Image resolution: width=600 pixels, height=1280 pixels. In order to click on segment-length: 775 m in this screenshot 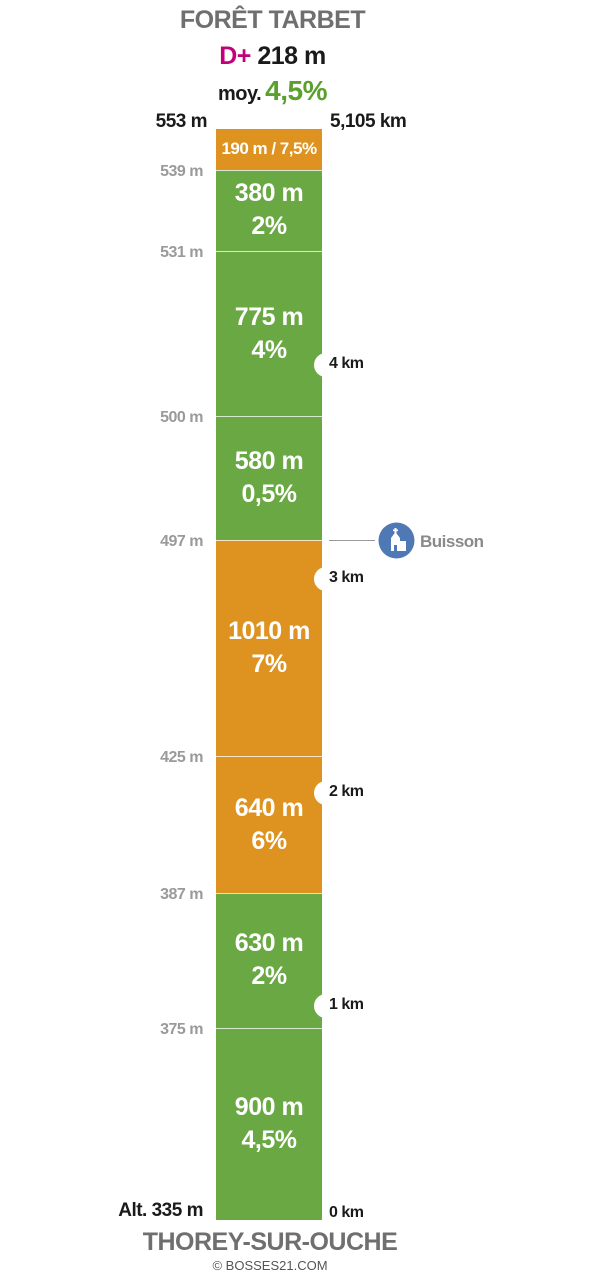, I will do `click(269, 316)`.